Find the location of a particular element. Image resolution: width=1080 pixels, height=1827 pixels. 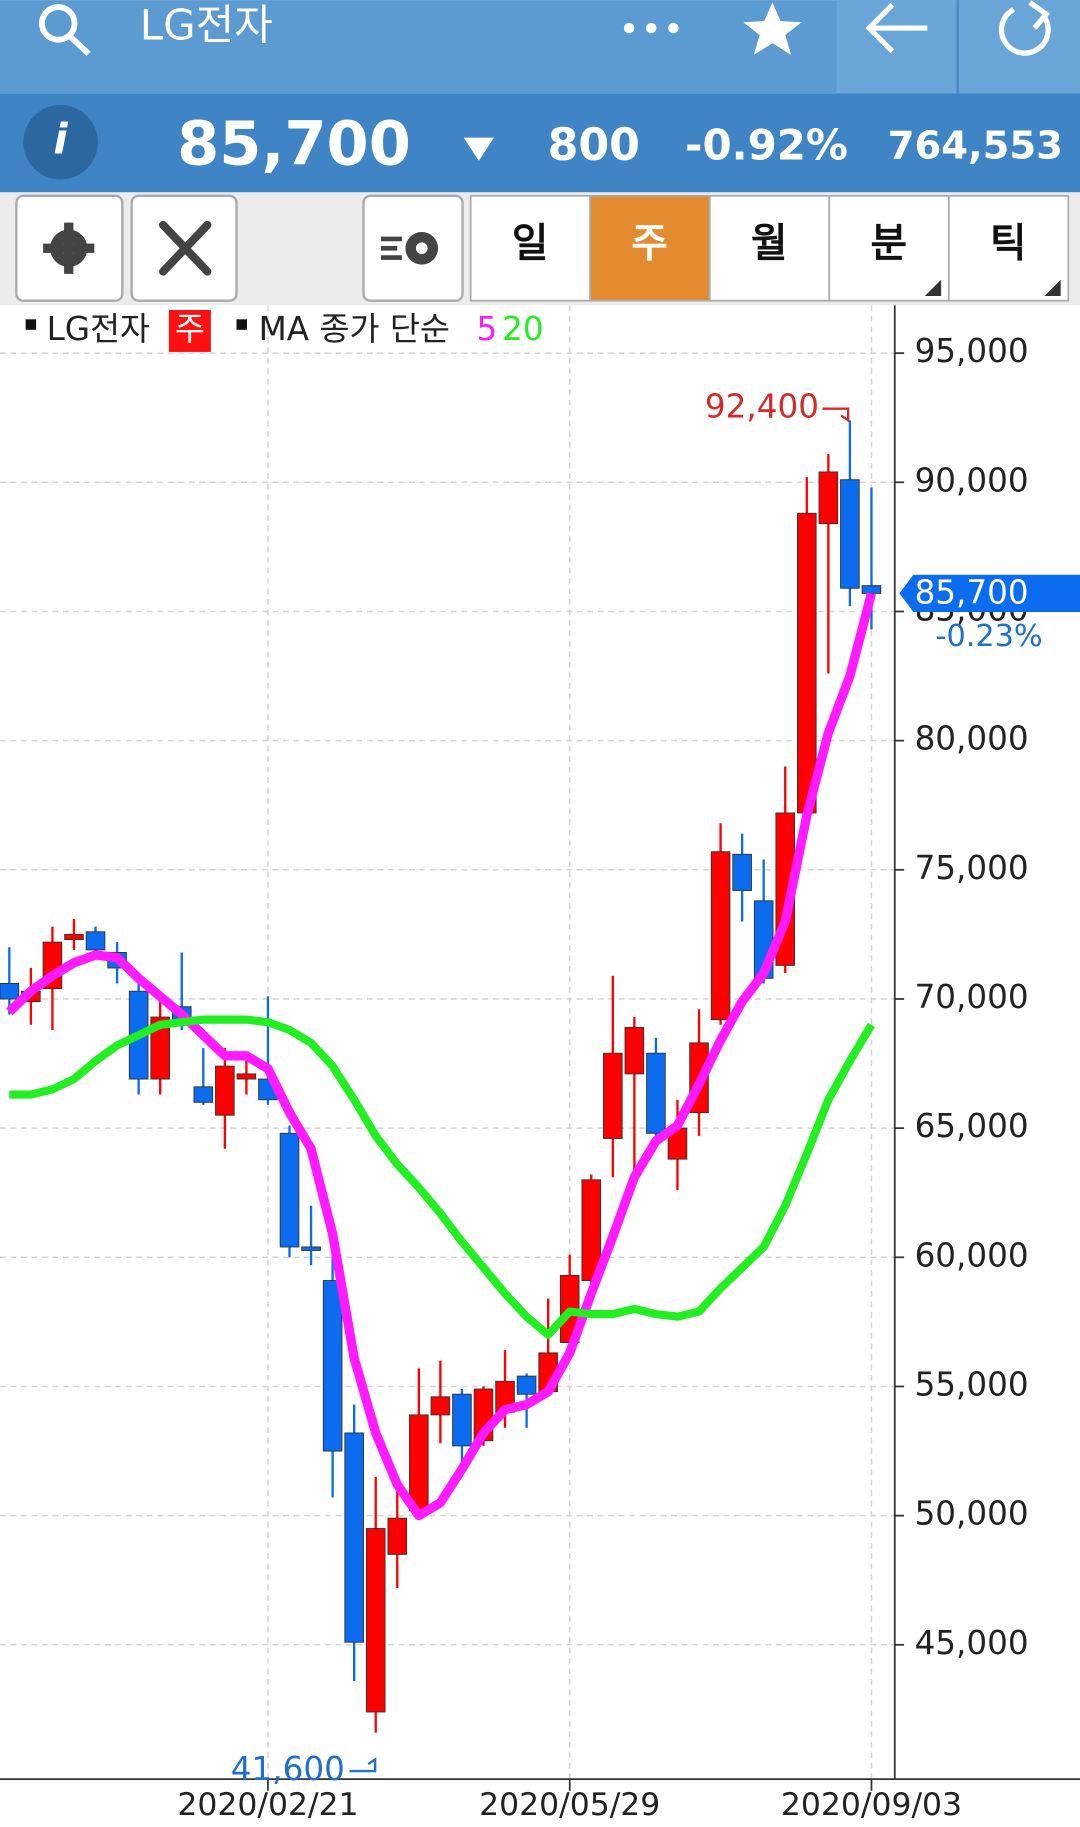

low-label: 41,600 is located at coordinates (288, 1769).